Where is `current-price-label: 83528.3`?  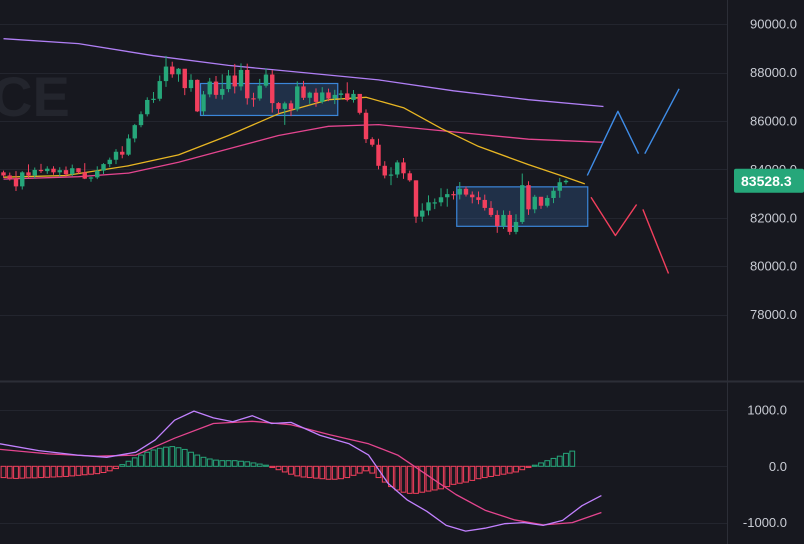 current-price-label: 83528.3 is located at coordinates (766, 181).